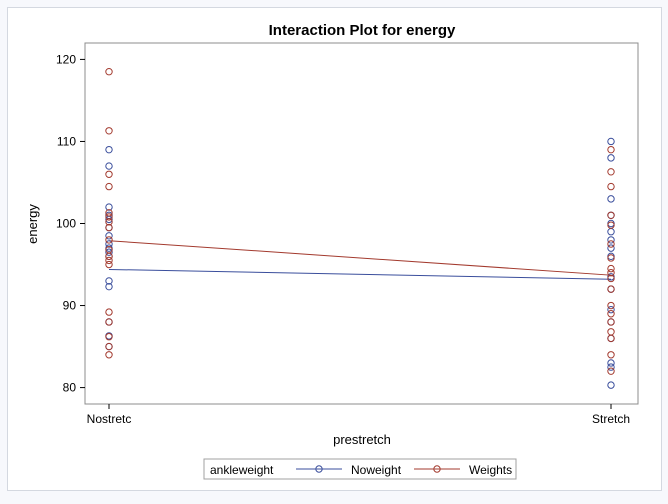 Image resolution: width=668 pixels, height=504 pixels. What do you see at coordinates (611, 419) in the screenshot?
I see `x-tick-label: Stretch` at bounding box center [611, 419].